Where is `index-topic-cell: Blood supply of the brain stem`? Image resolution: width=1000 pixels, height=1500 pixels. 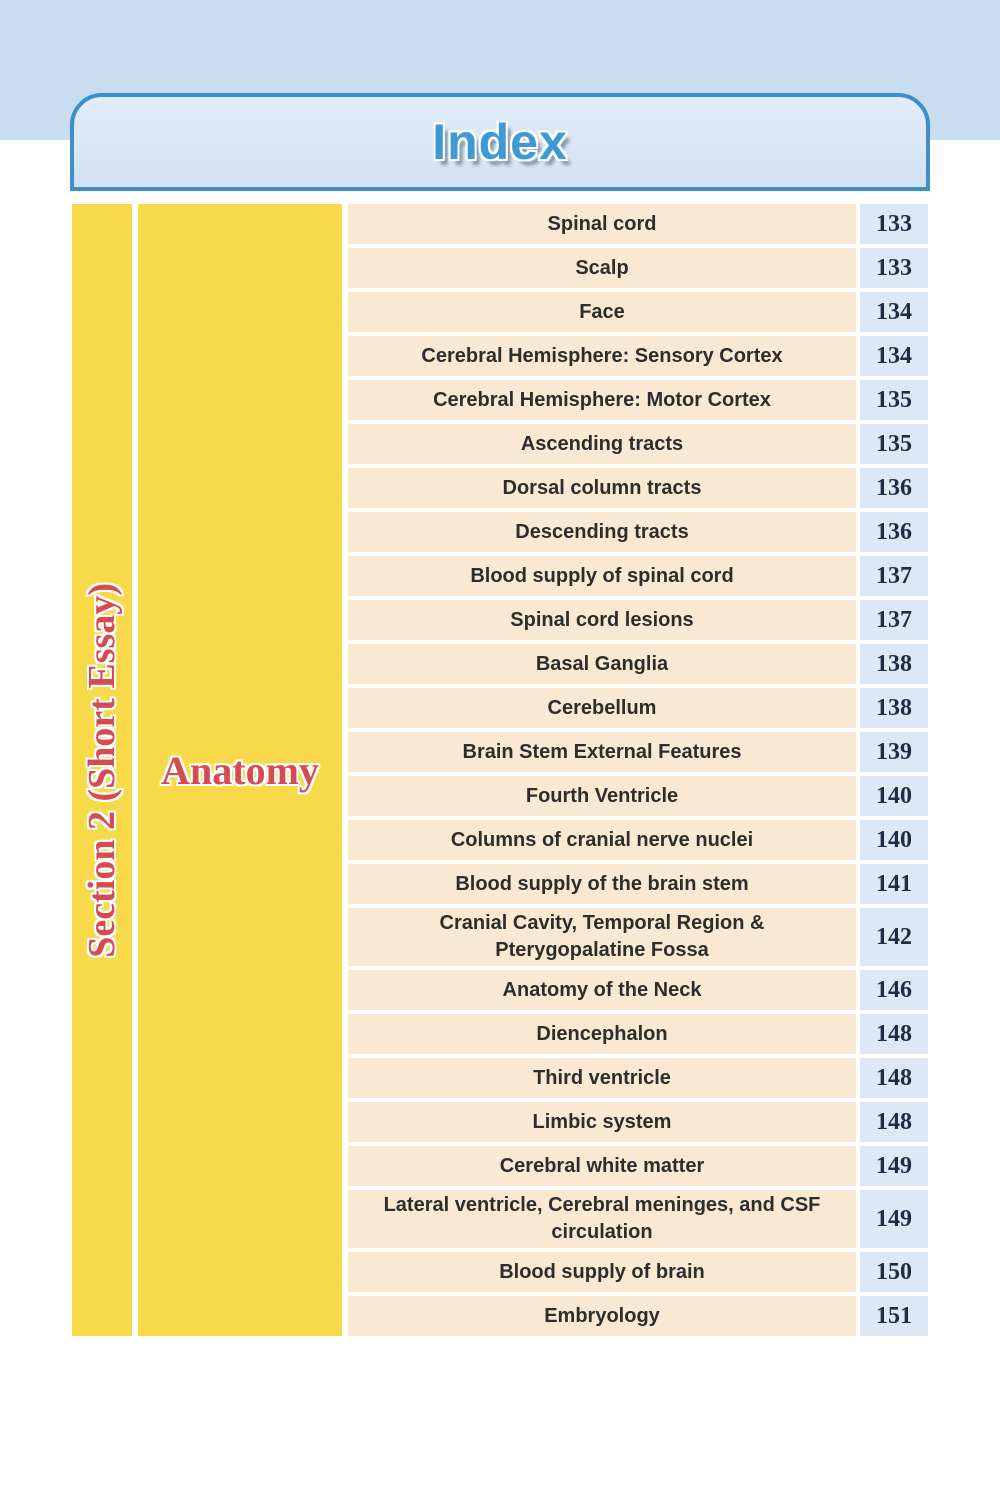 index-topic-cell: Blood supply of the brain stem is located at coordinates (602, 884).